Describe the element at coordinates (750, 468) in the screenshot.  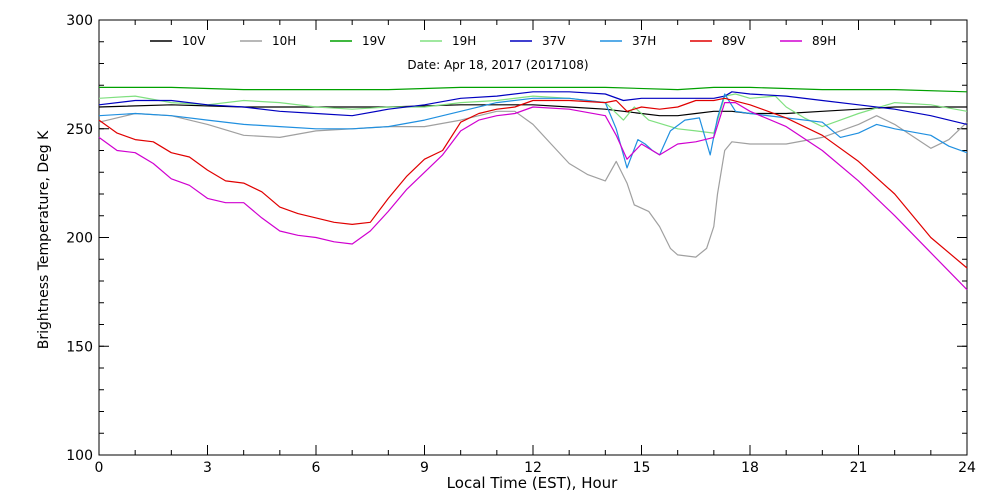
I see `x-tick-label: 18` at that location.